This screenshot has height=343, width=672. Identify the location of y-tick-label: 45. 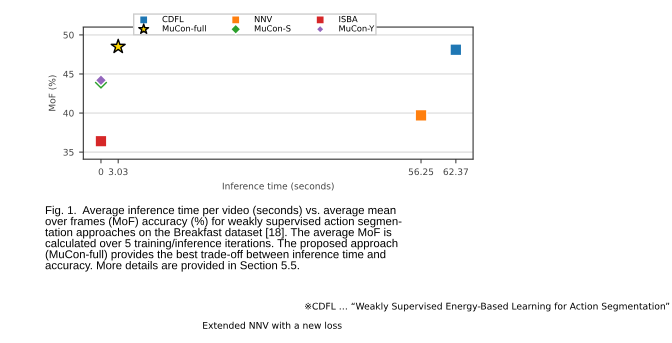
(68, 74).